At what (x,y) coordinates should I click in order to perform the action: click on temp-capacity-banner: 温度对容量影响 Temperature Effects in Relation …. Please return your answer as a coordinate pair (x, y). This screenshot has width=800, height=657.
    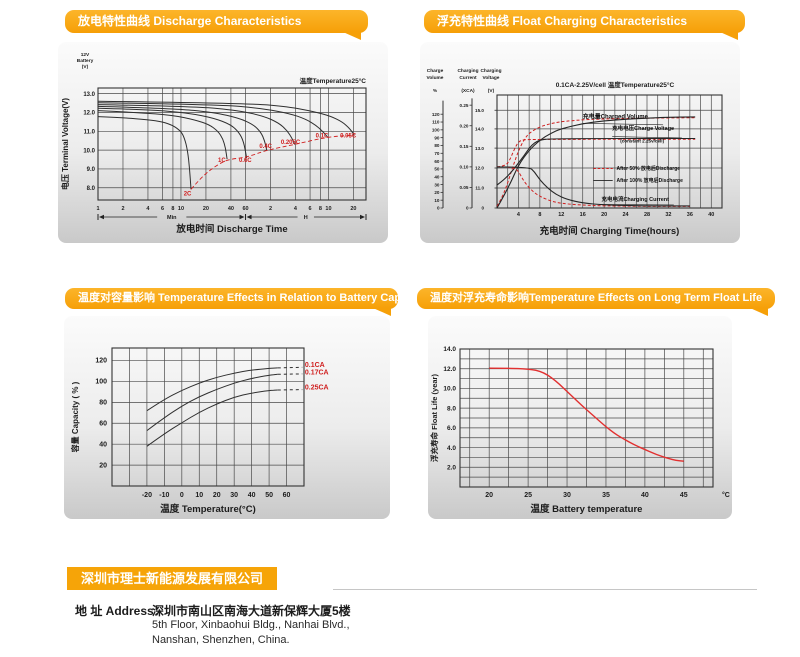
    Looking at the image, I should click on (245, 302).